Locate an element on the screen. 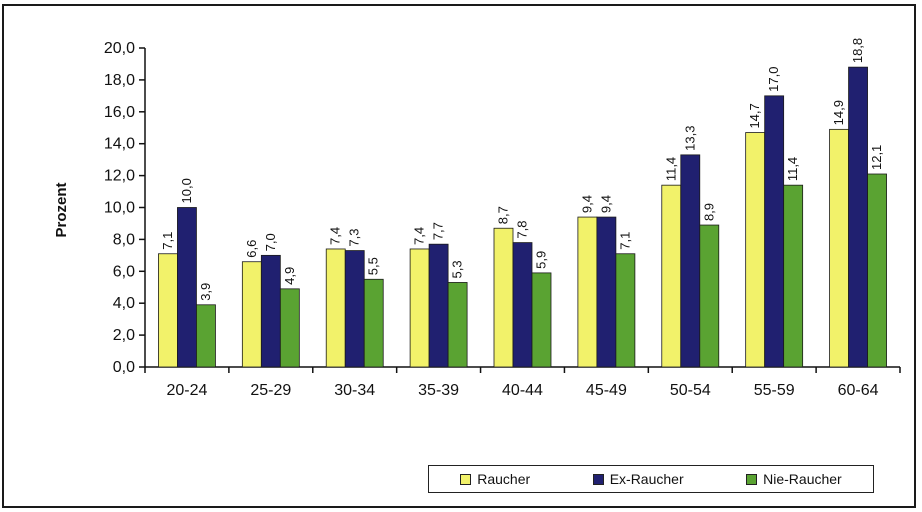 This screenshot has height=512, width=922. y-tick-label: 14,0 is located at coordinates (119, 144).